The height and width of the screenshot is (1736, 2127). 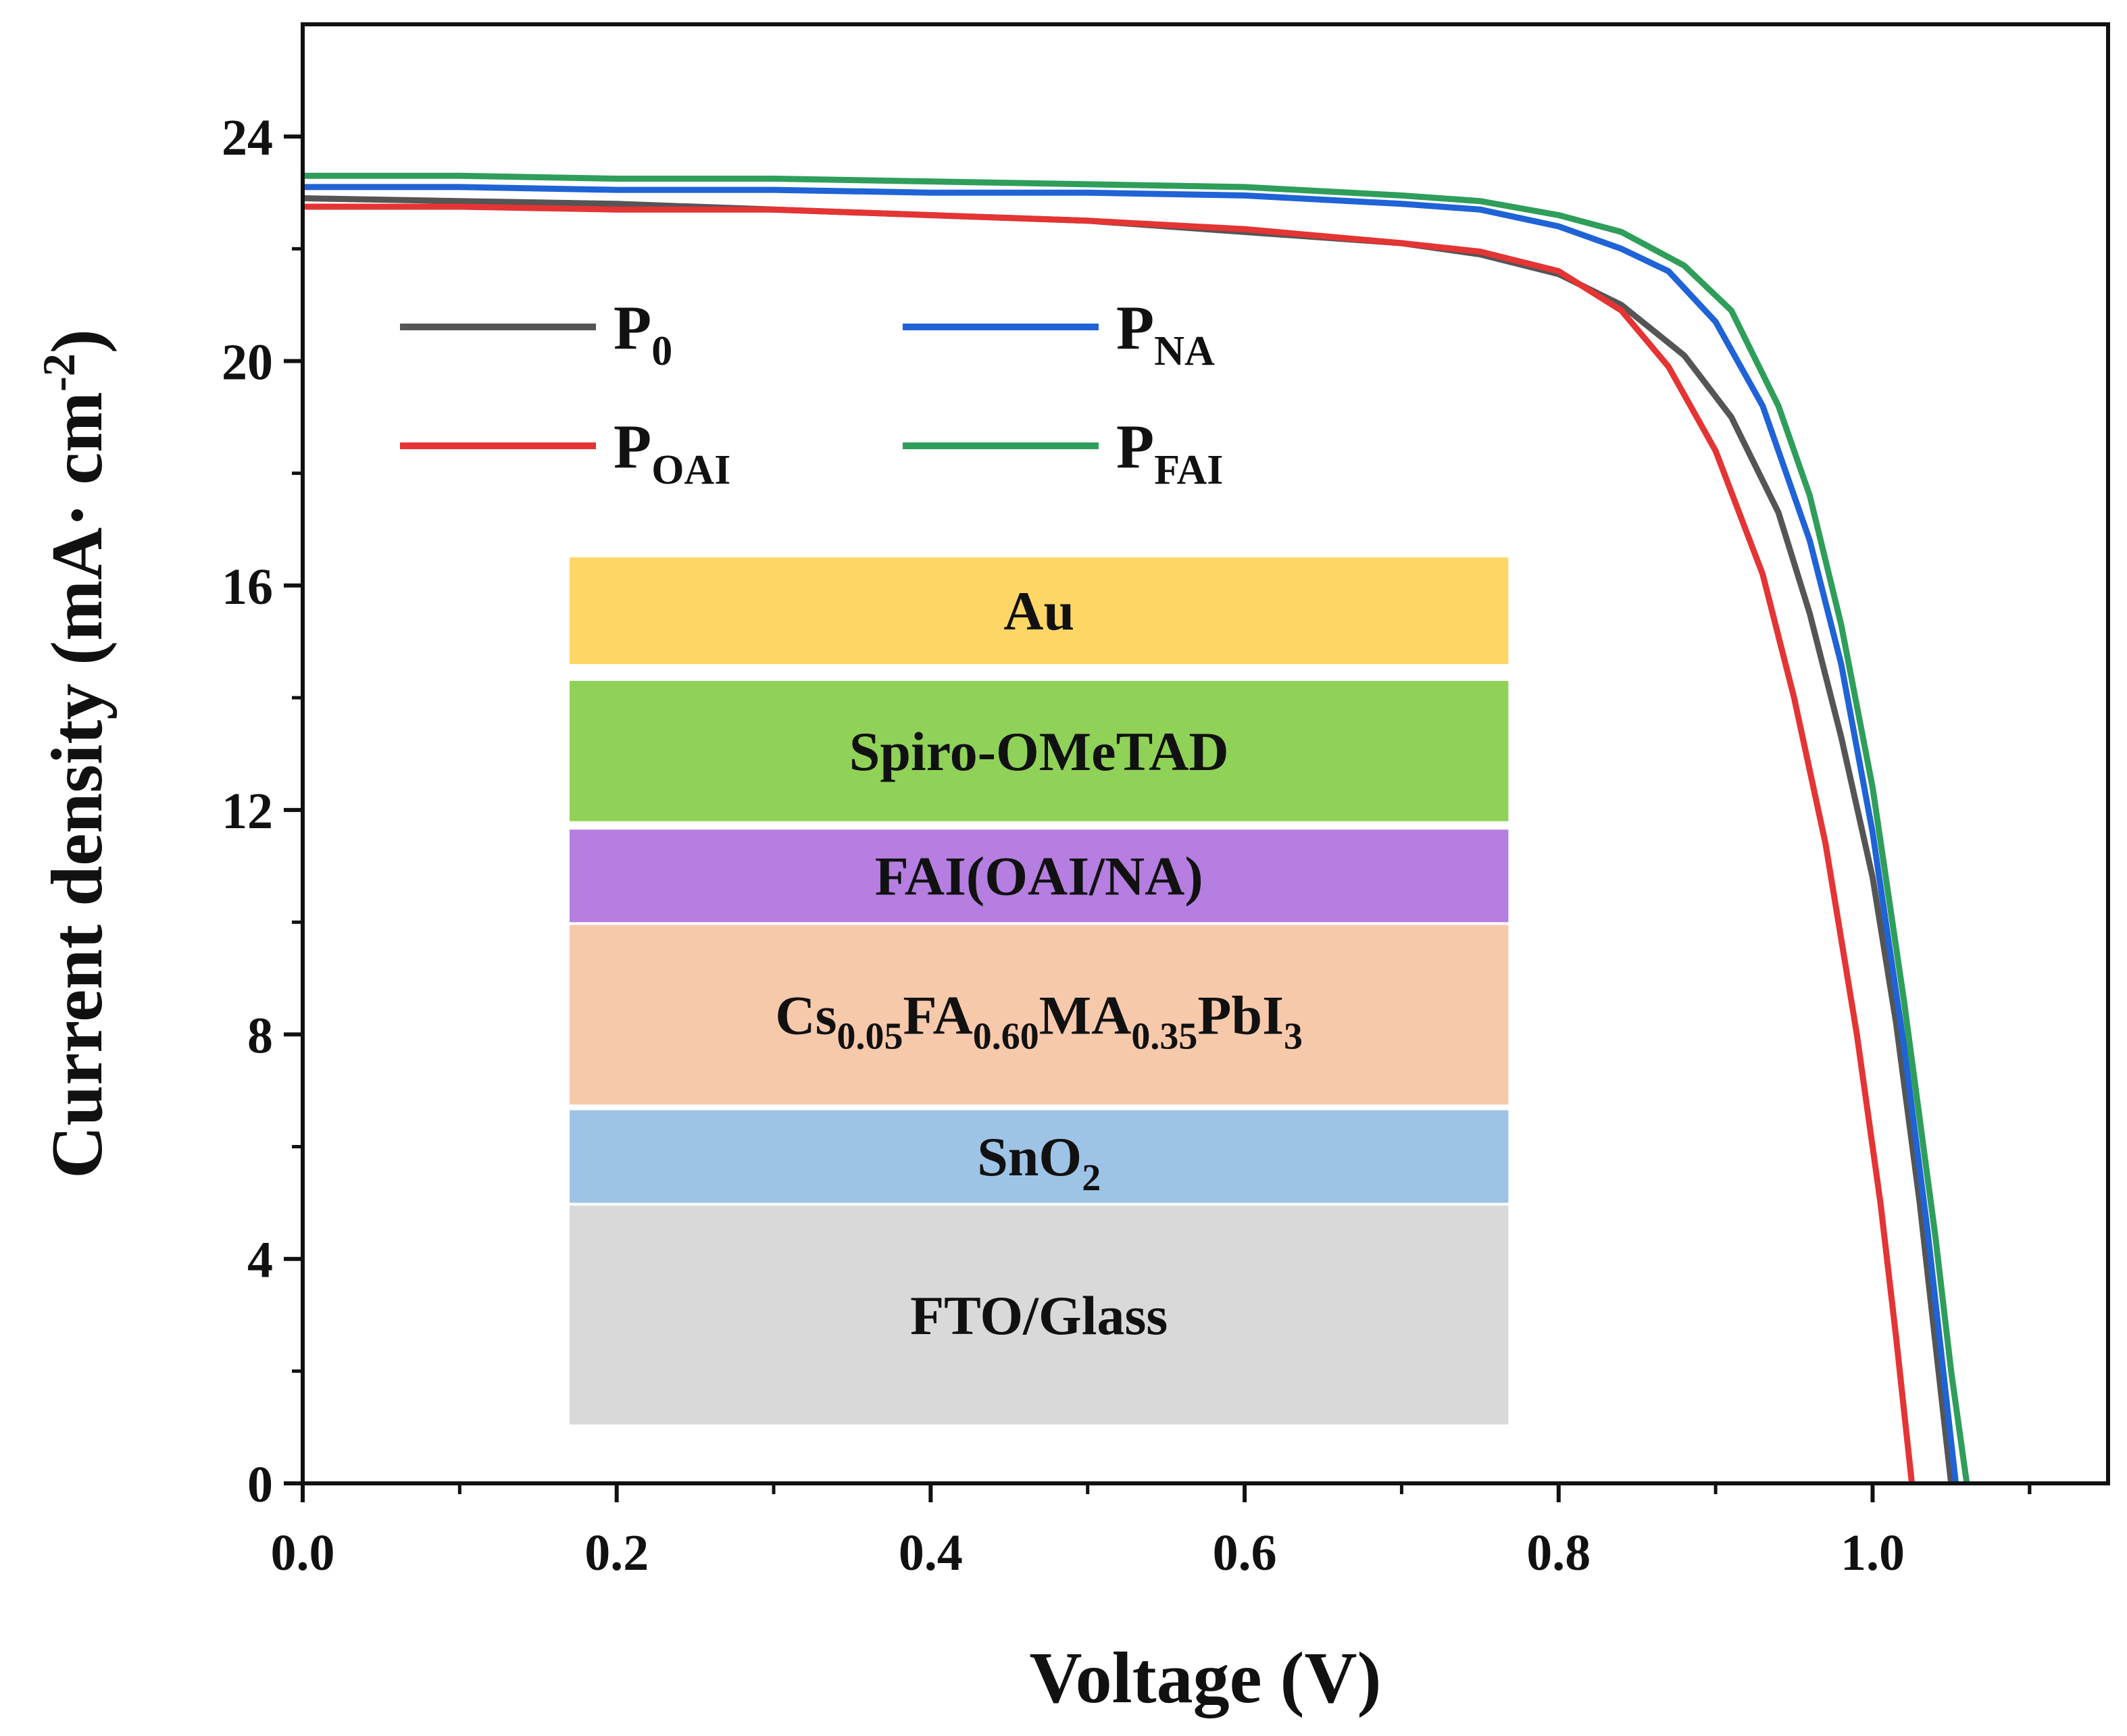 I want to click on y-tick-label: 4, so click(x=260, y=1260).